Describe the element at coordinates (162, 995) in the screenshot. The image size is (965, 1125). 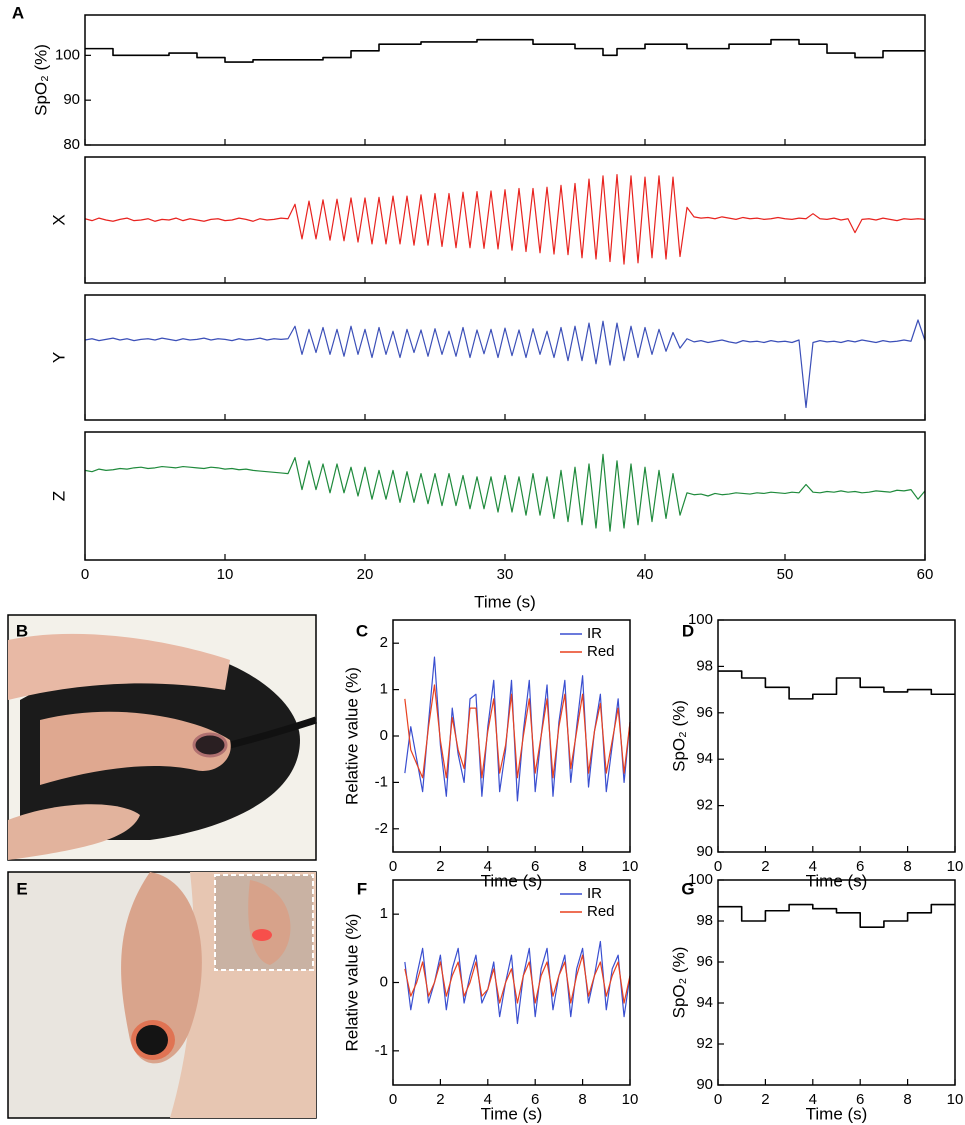
I see `photo-e` at that location.